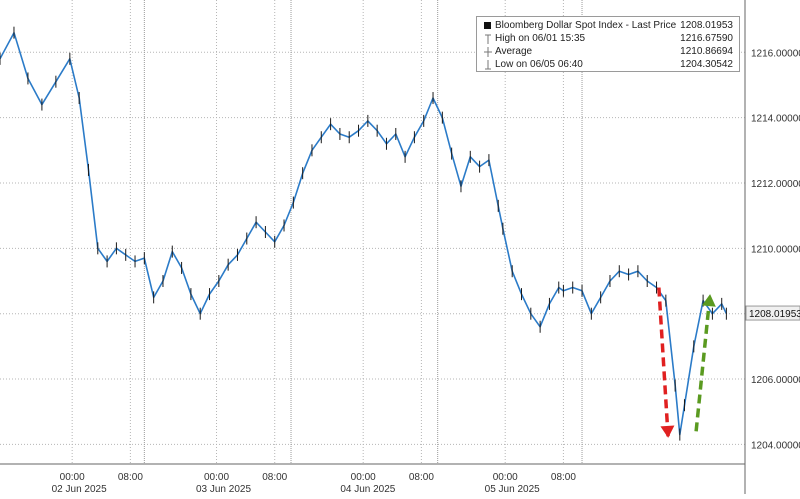  I want to click on average-marker-icon, so click(488, 52).